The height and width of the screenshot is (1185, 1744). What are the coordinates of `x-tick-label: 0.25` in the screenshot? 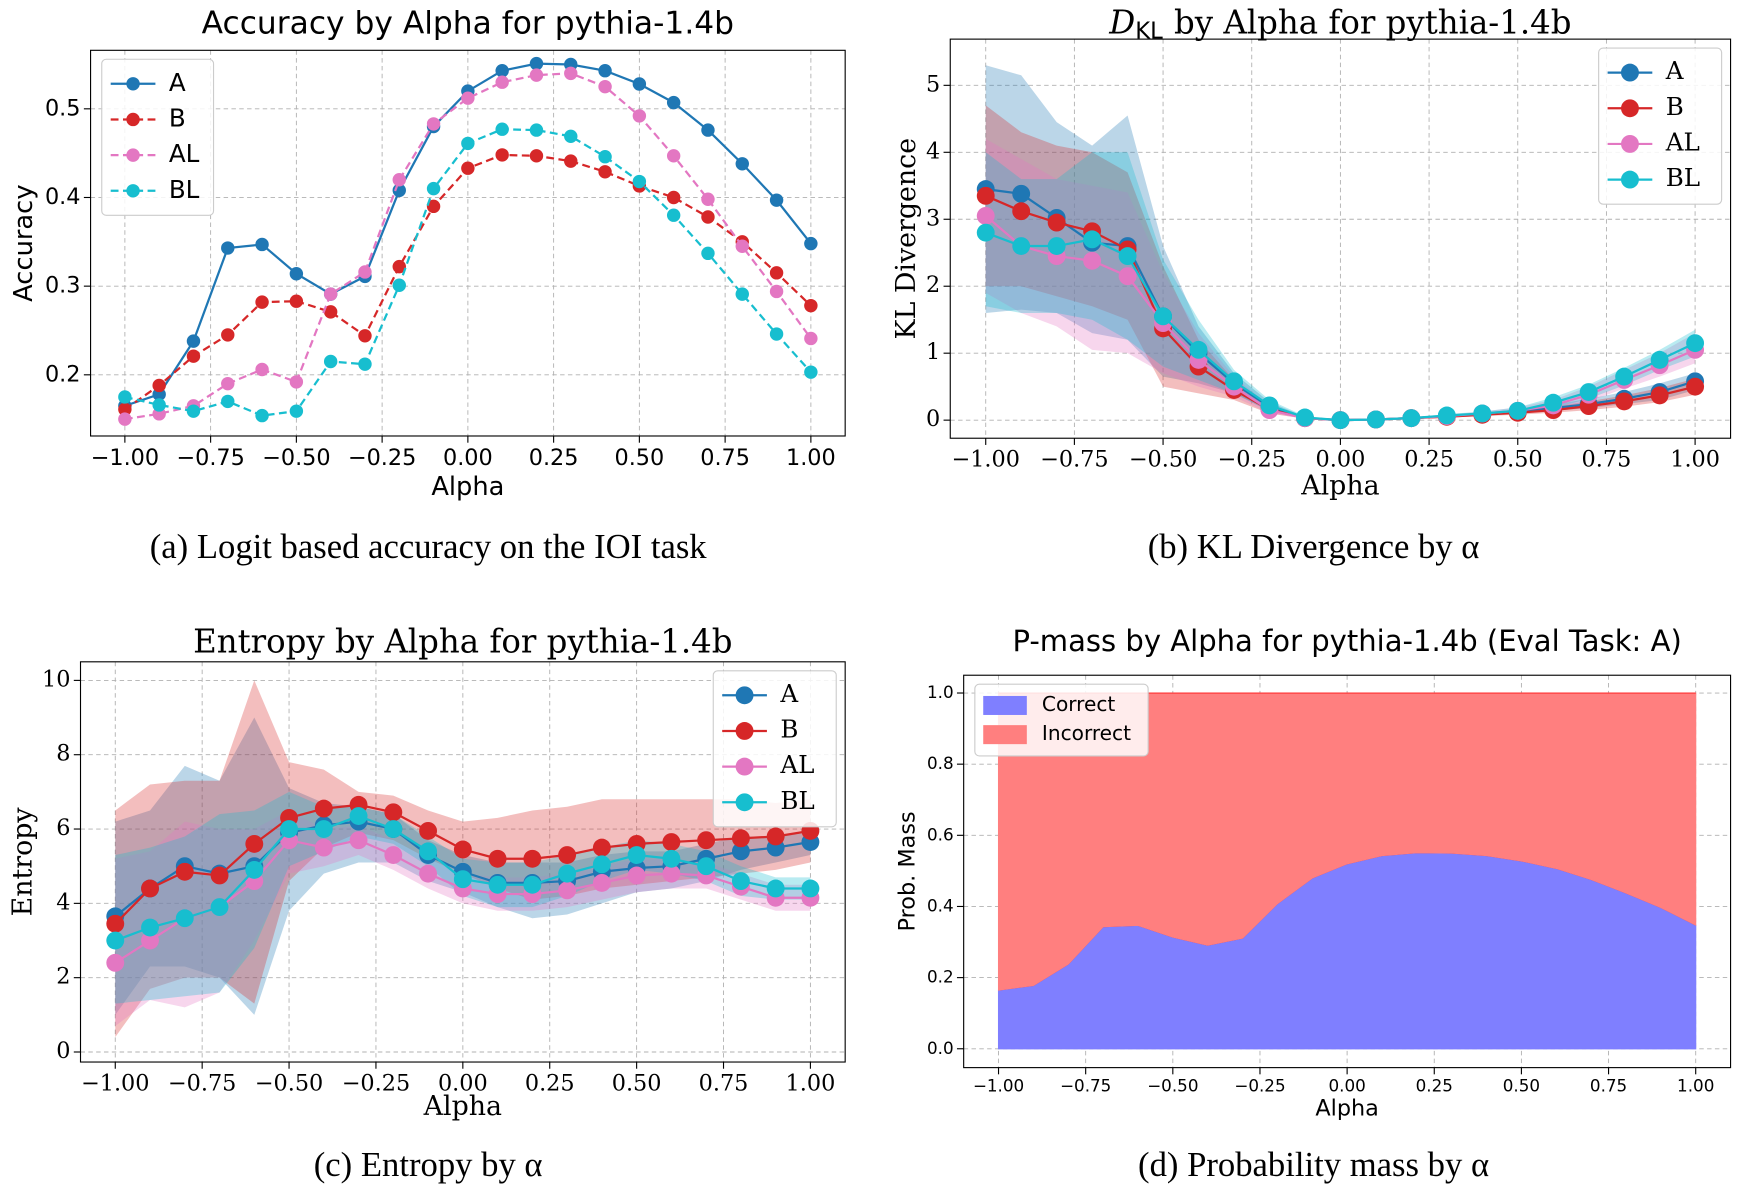 It's located at (554, 458).